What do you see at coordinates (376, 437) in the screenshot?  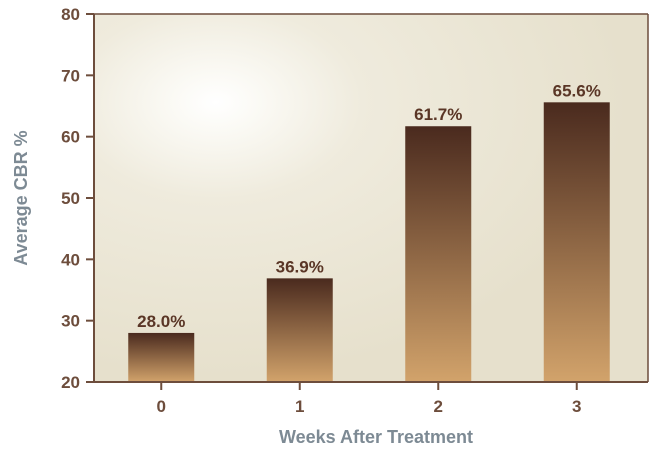 I see `x-axis-title: Weeks After Treatment` at bounding box center [376, 437].